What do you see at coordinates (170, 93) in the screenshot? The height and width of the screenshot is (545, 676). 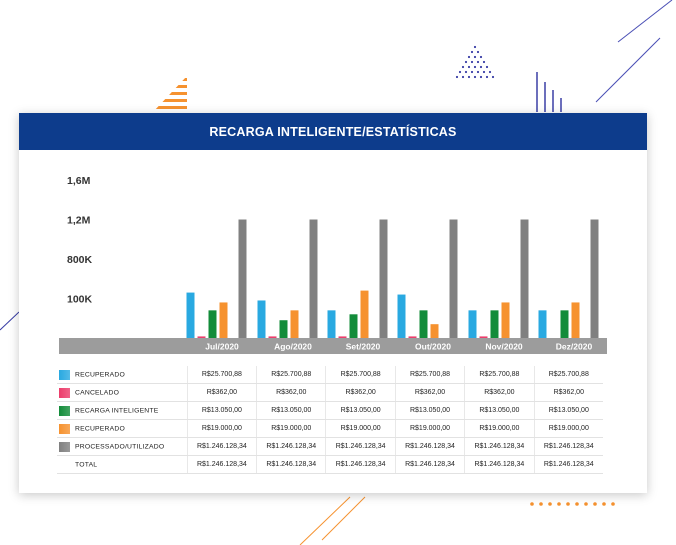 I see `striped-triangle-decoration` at bounding box center [170, 93].